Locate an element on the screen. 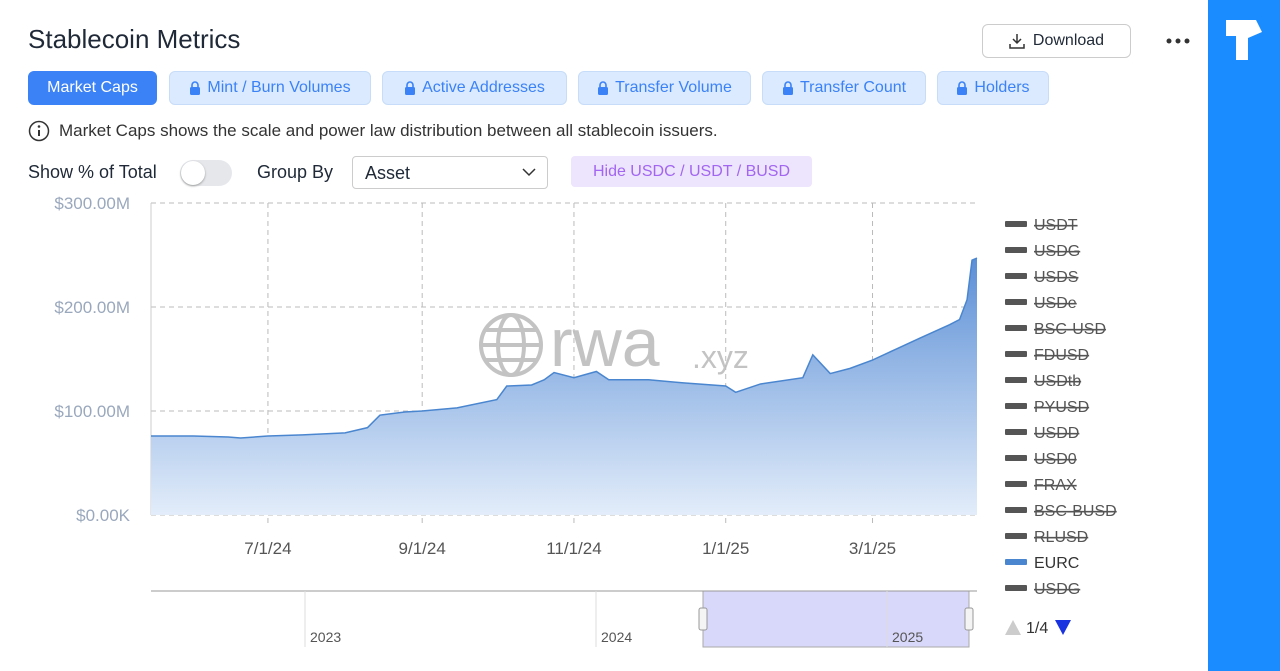 The width and height of the screenshot is (1280, 671). pager-up is located at coordinates (1013, 627).